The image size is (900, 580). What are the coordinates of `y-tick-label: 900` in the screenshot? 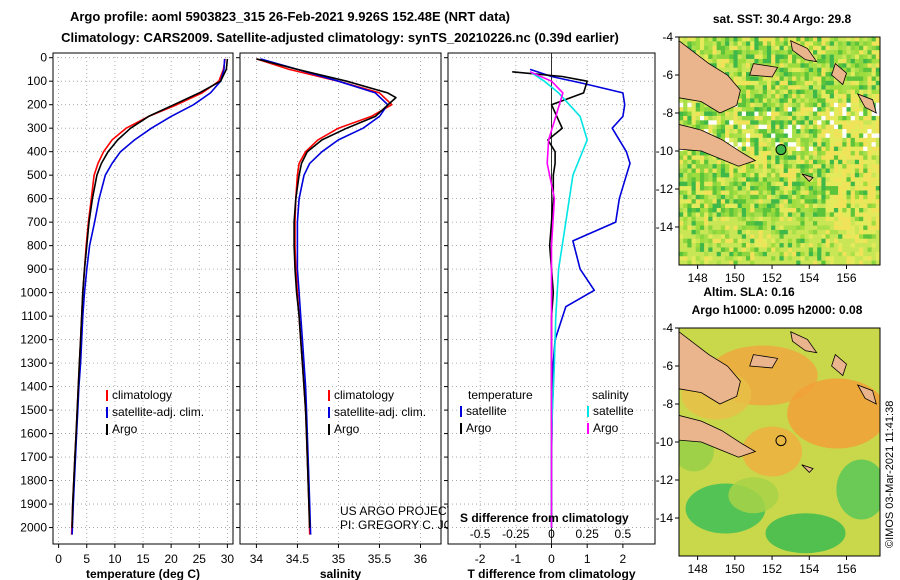 It's located at (37, 269).